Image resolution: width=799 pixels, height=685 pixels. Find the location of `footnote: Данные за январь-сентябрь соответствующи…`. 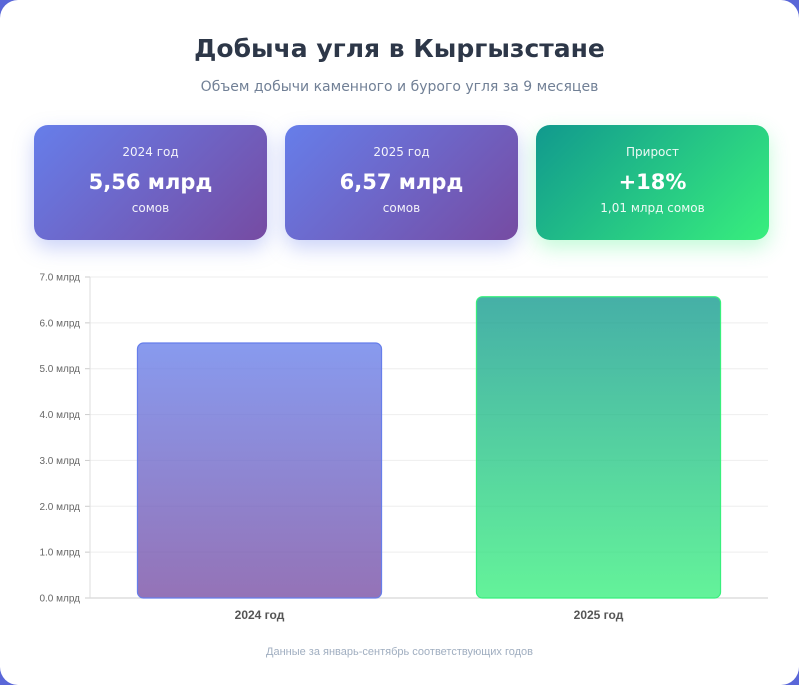

footnote: Данные за январь-сентябрь соответствующи… is located at coordinates (399, 652).